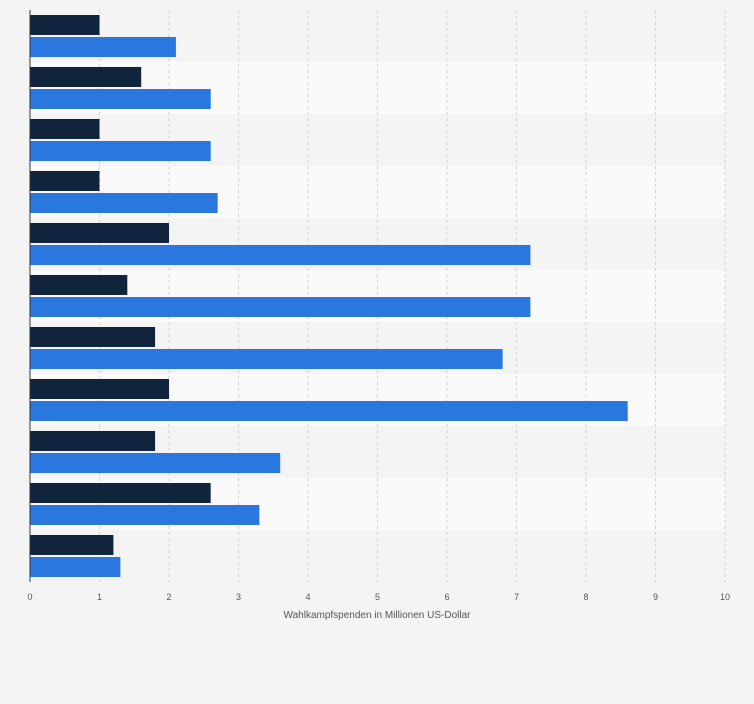 The image size is (754, 704). I want to click on x-axis-label: Wahlkampfspenden in Millionen US-Dollar, so click(378, 615).